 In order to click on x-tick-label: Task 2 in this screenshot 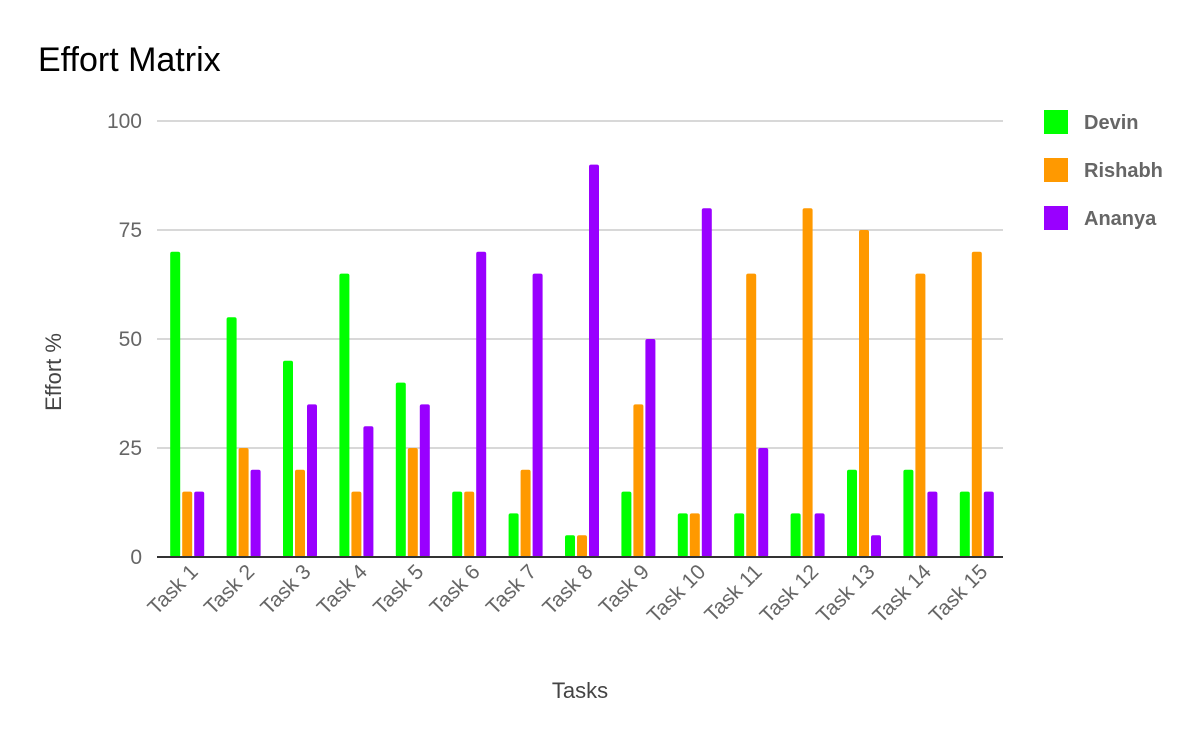, I will do `click(229, 589)`.